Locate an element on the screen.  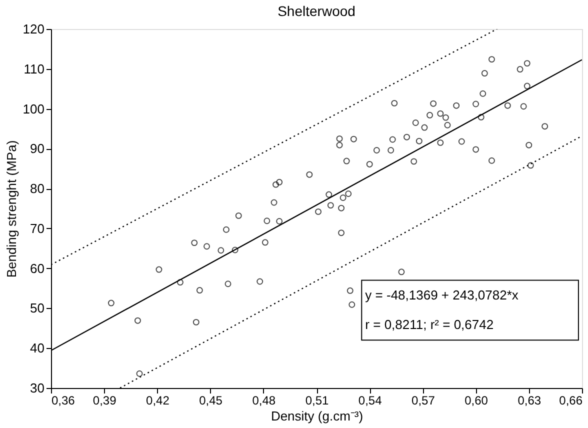
x-tick-label: 0,60 is located at coordinates (476, 401).